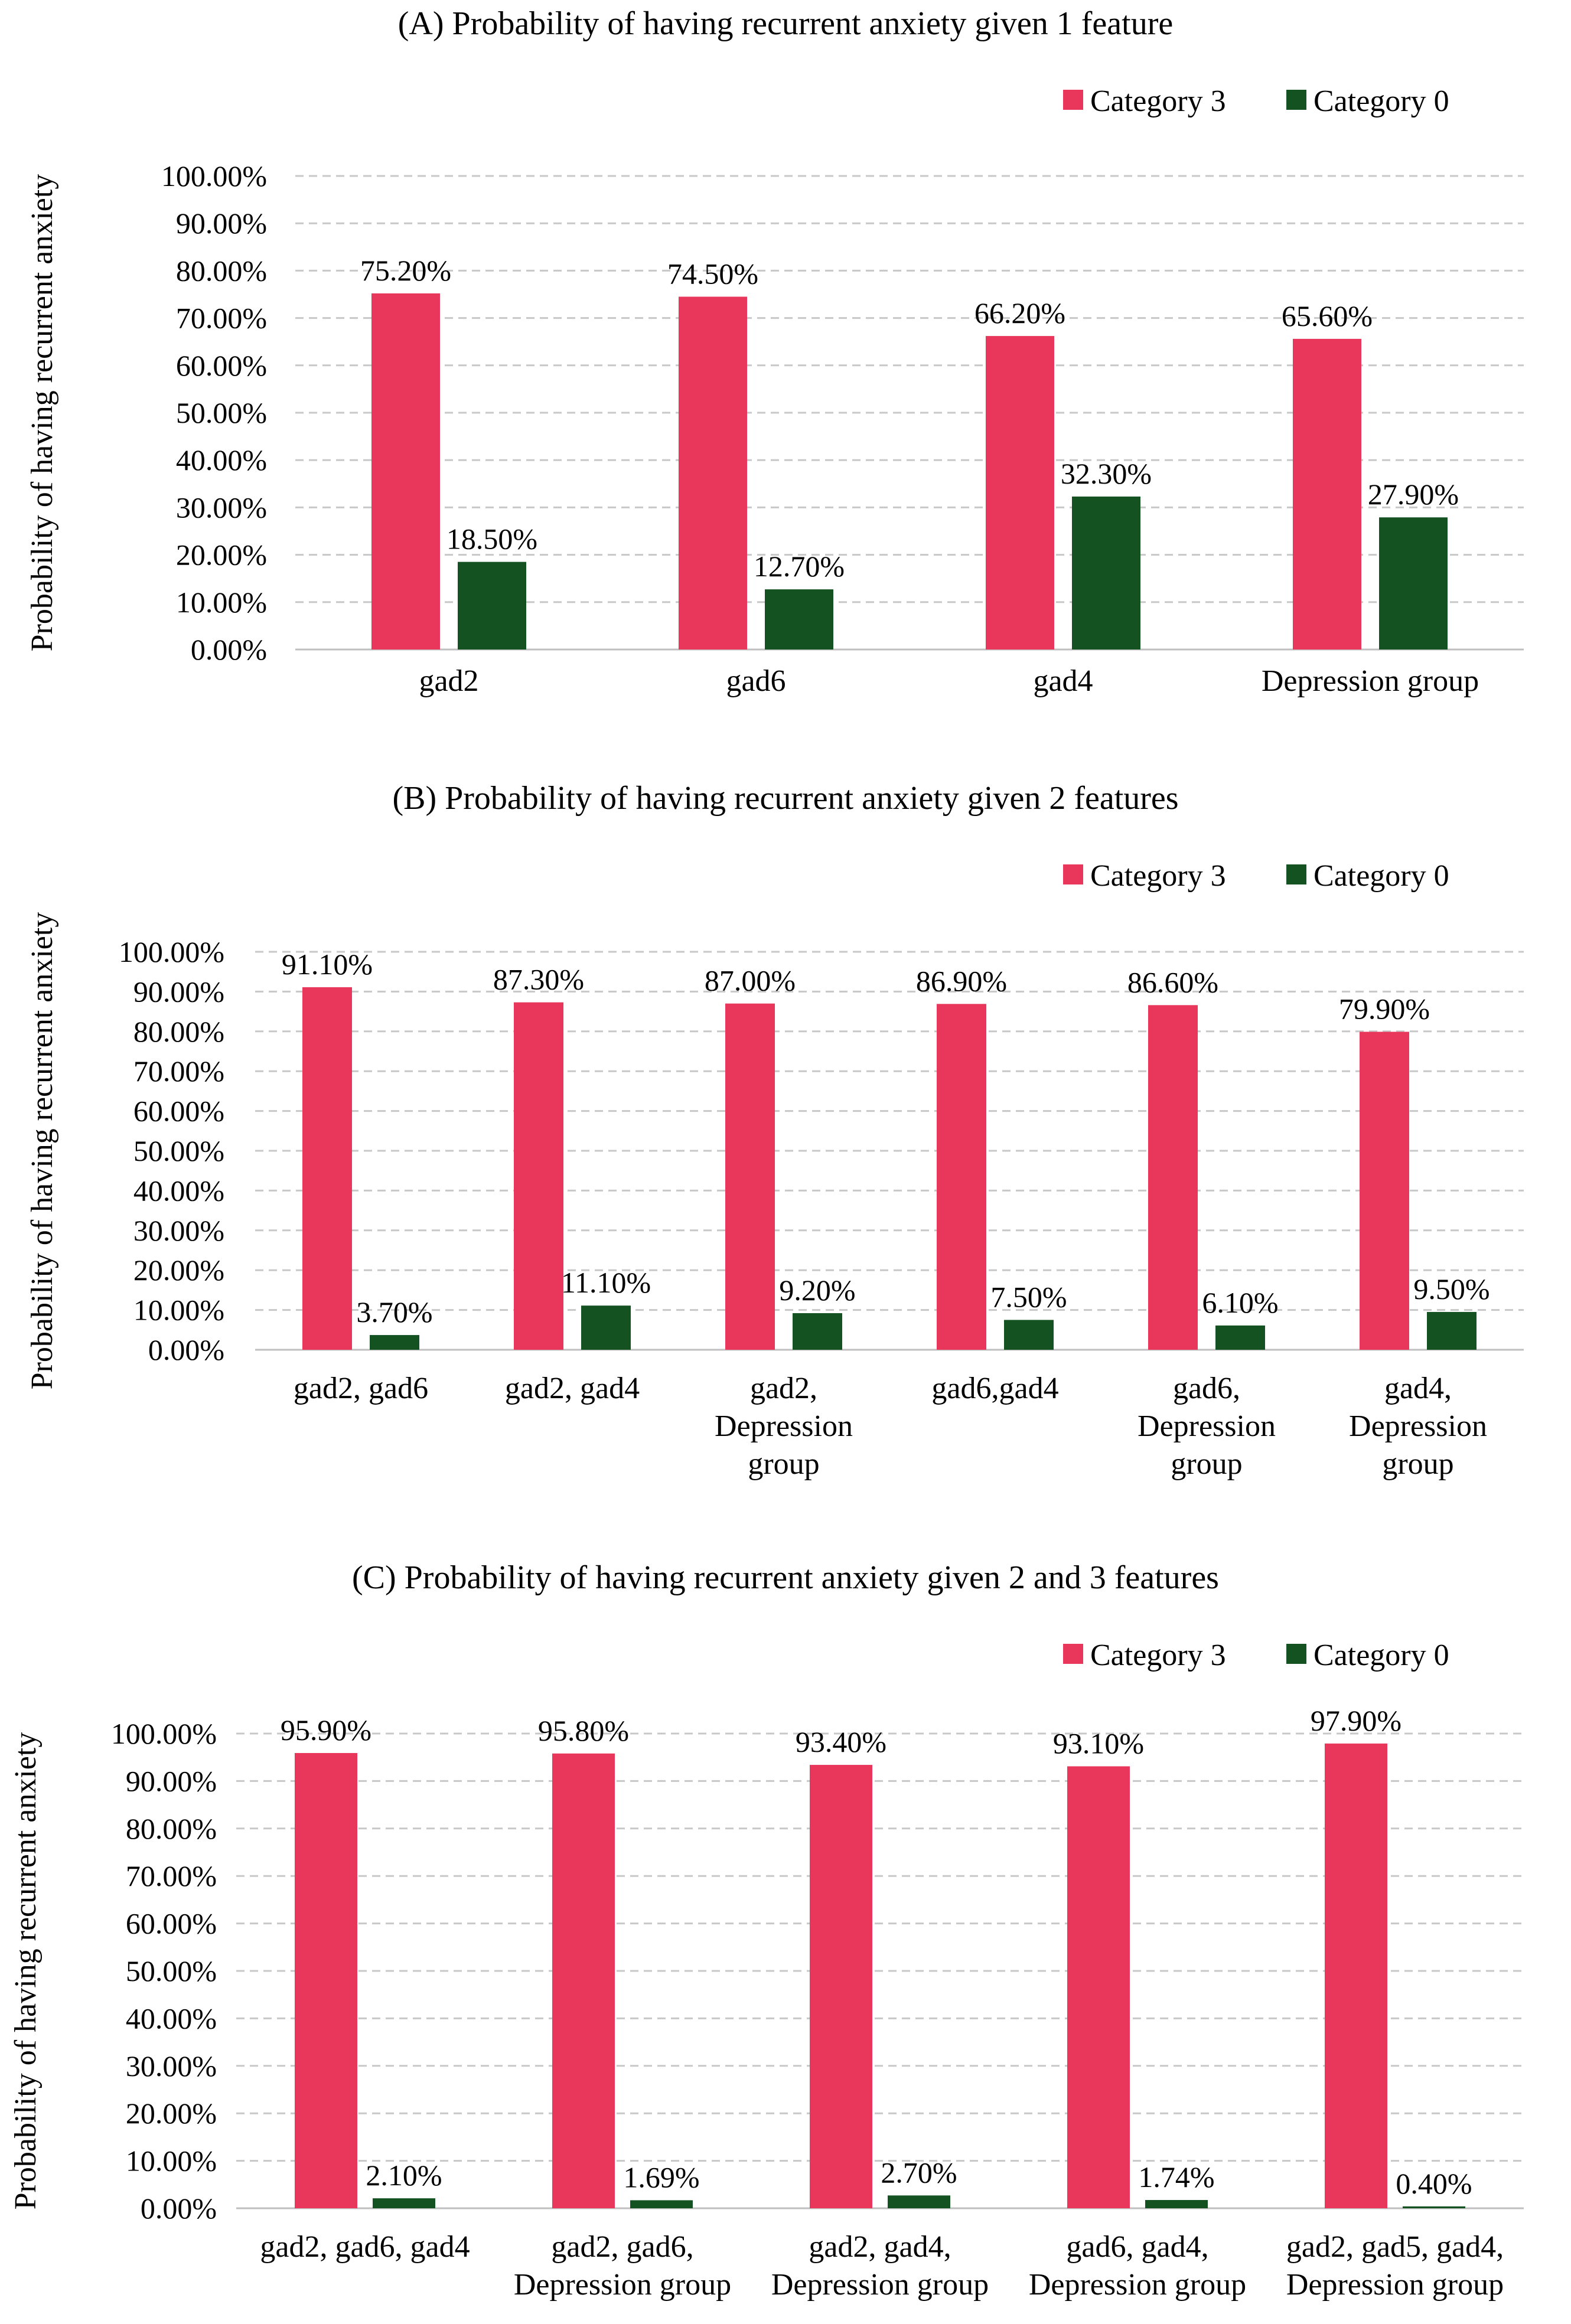  Describe the element at coordinates (841, 1741) in the screenshot. I see `data-label-category3: 93.40%` at that location.